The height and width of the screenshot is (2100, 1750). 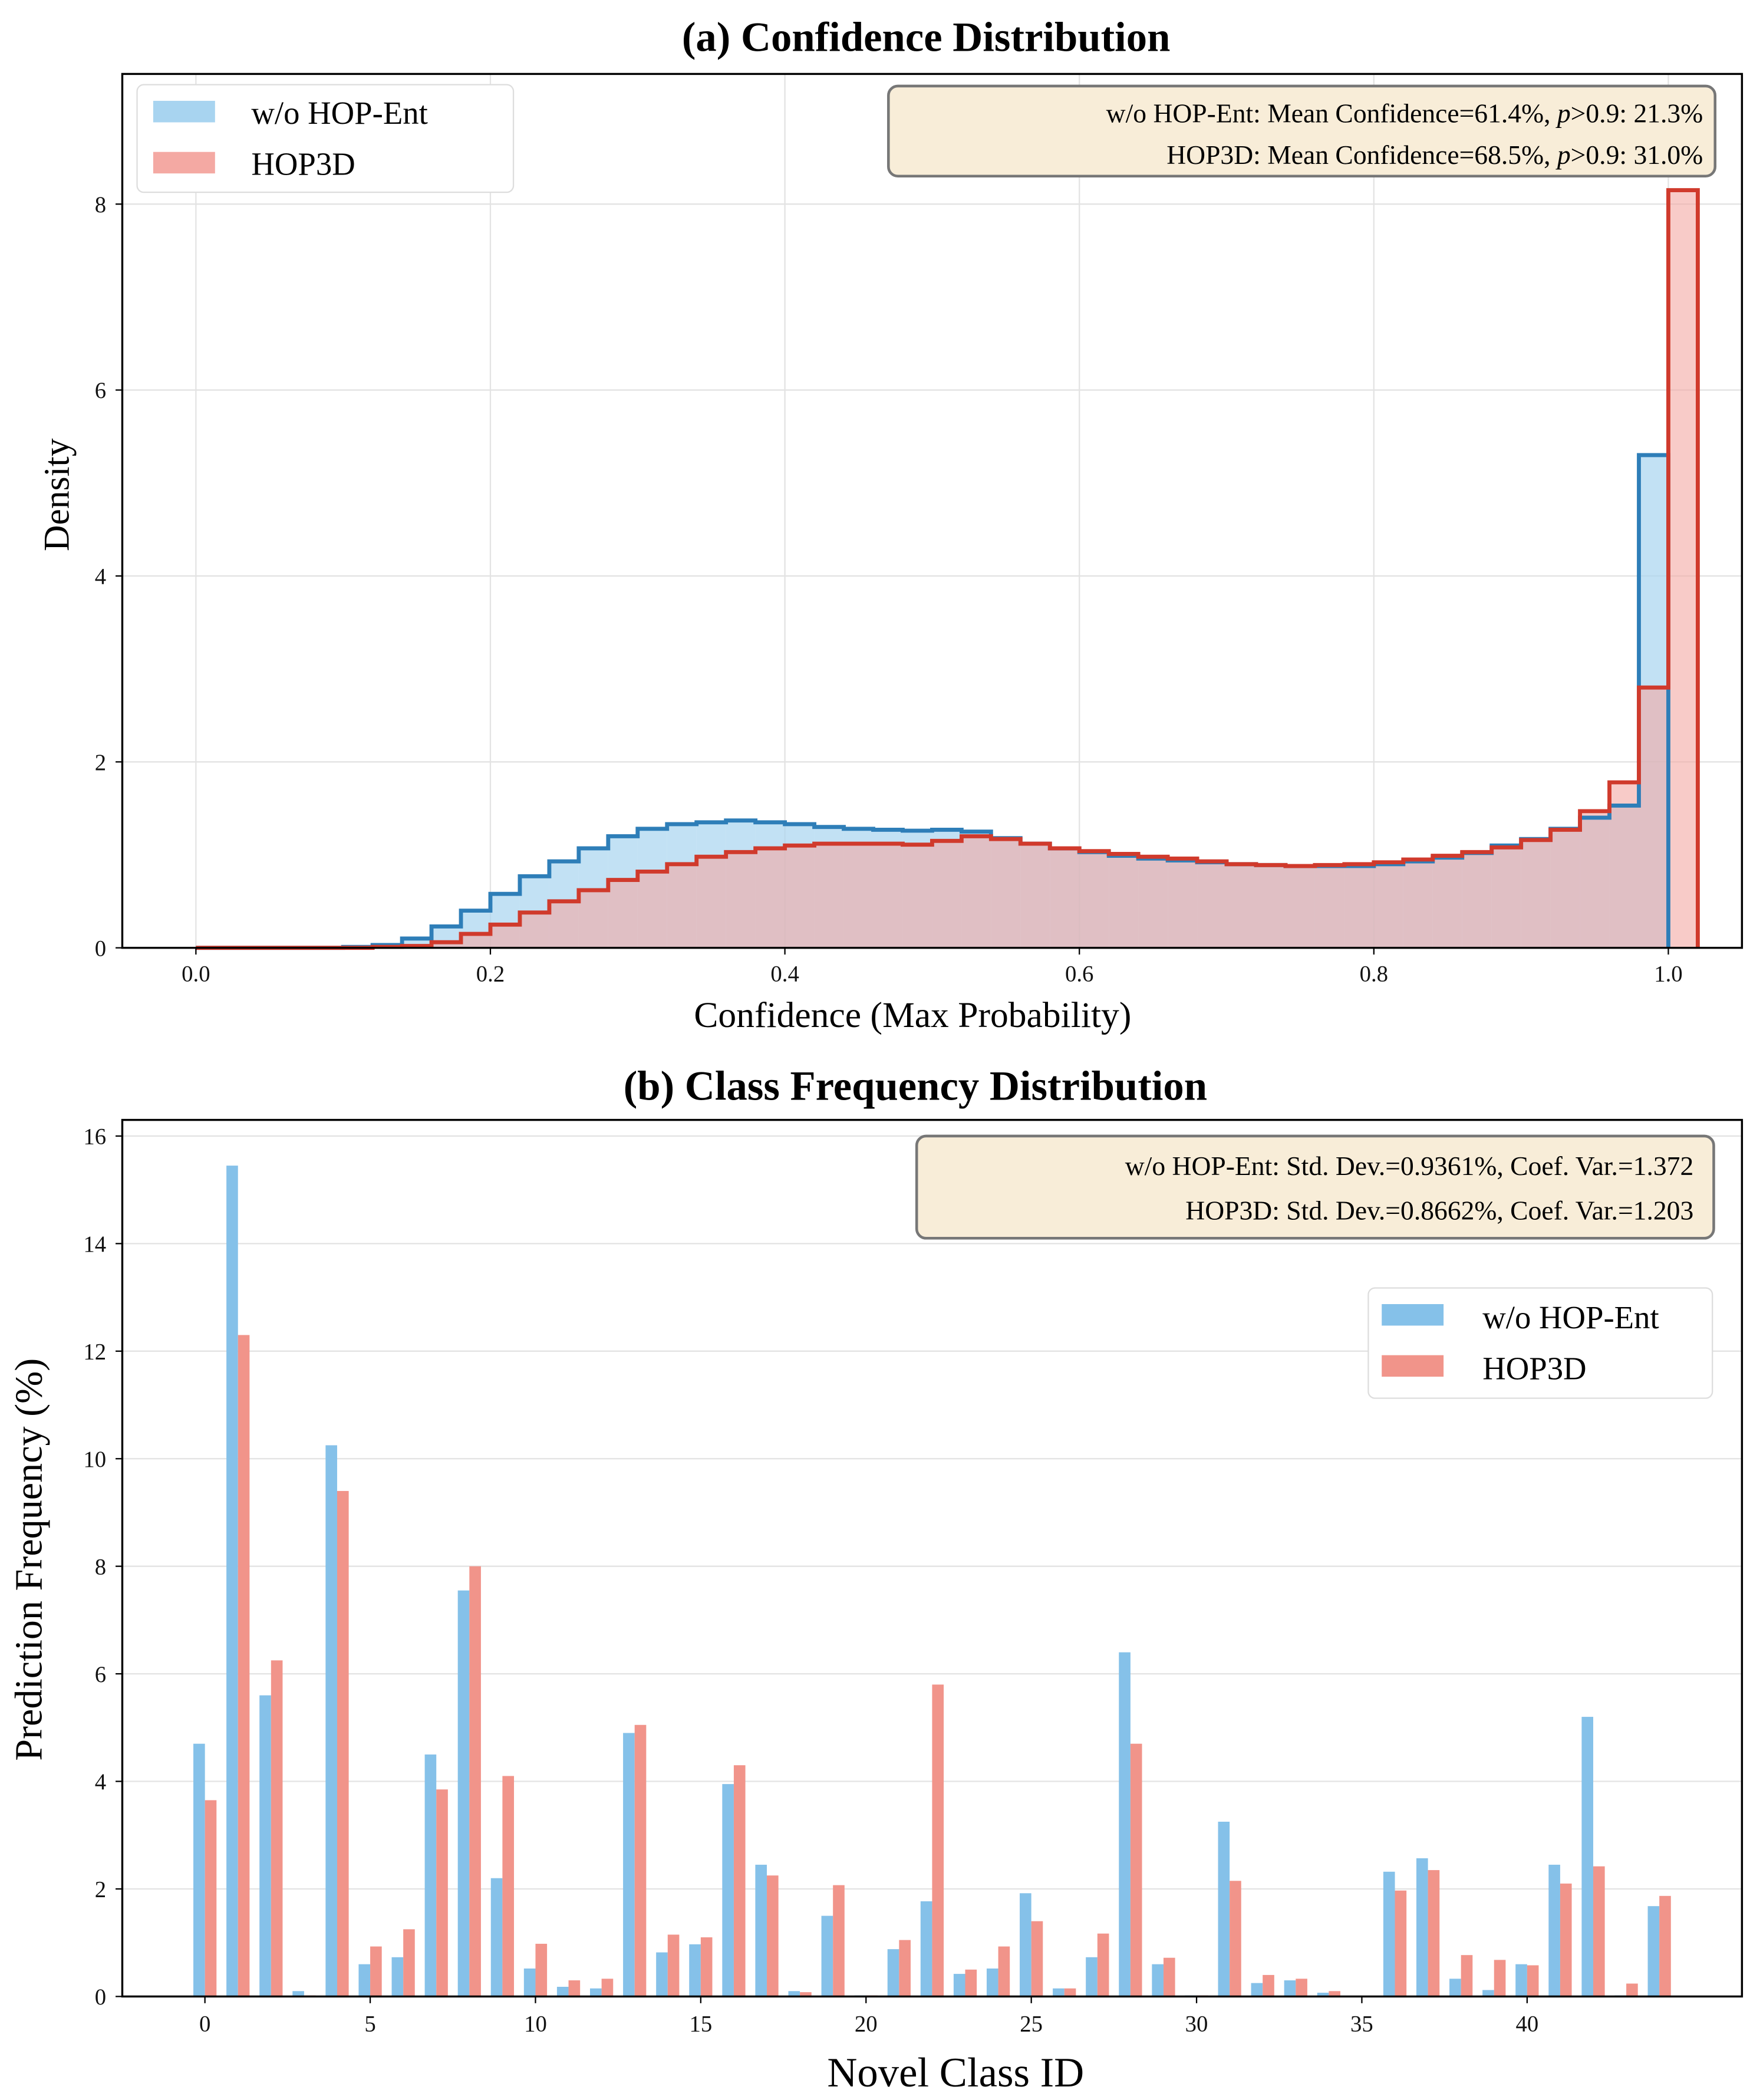 I want to click on y-tick-label: 4, so click(x=100, y=1782).